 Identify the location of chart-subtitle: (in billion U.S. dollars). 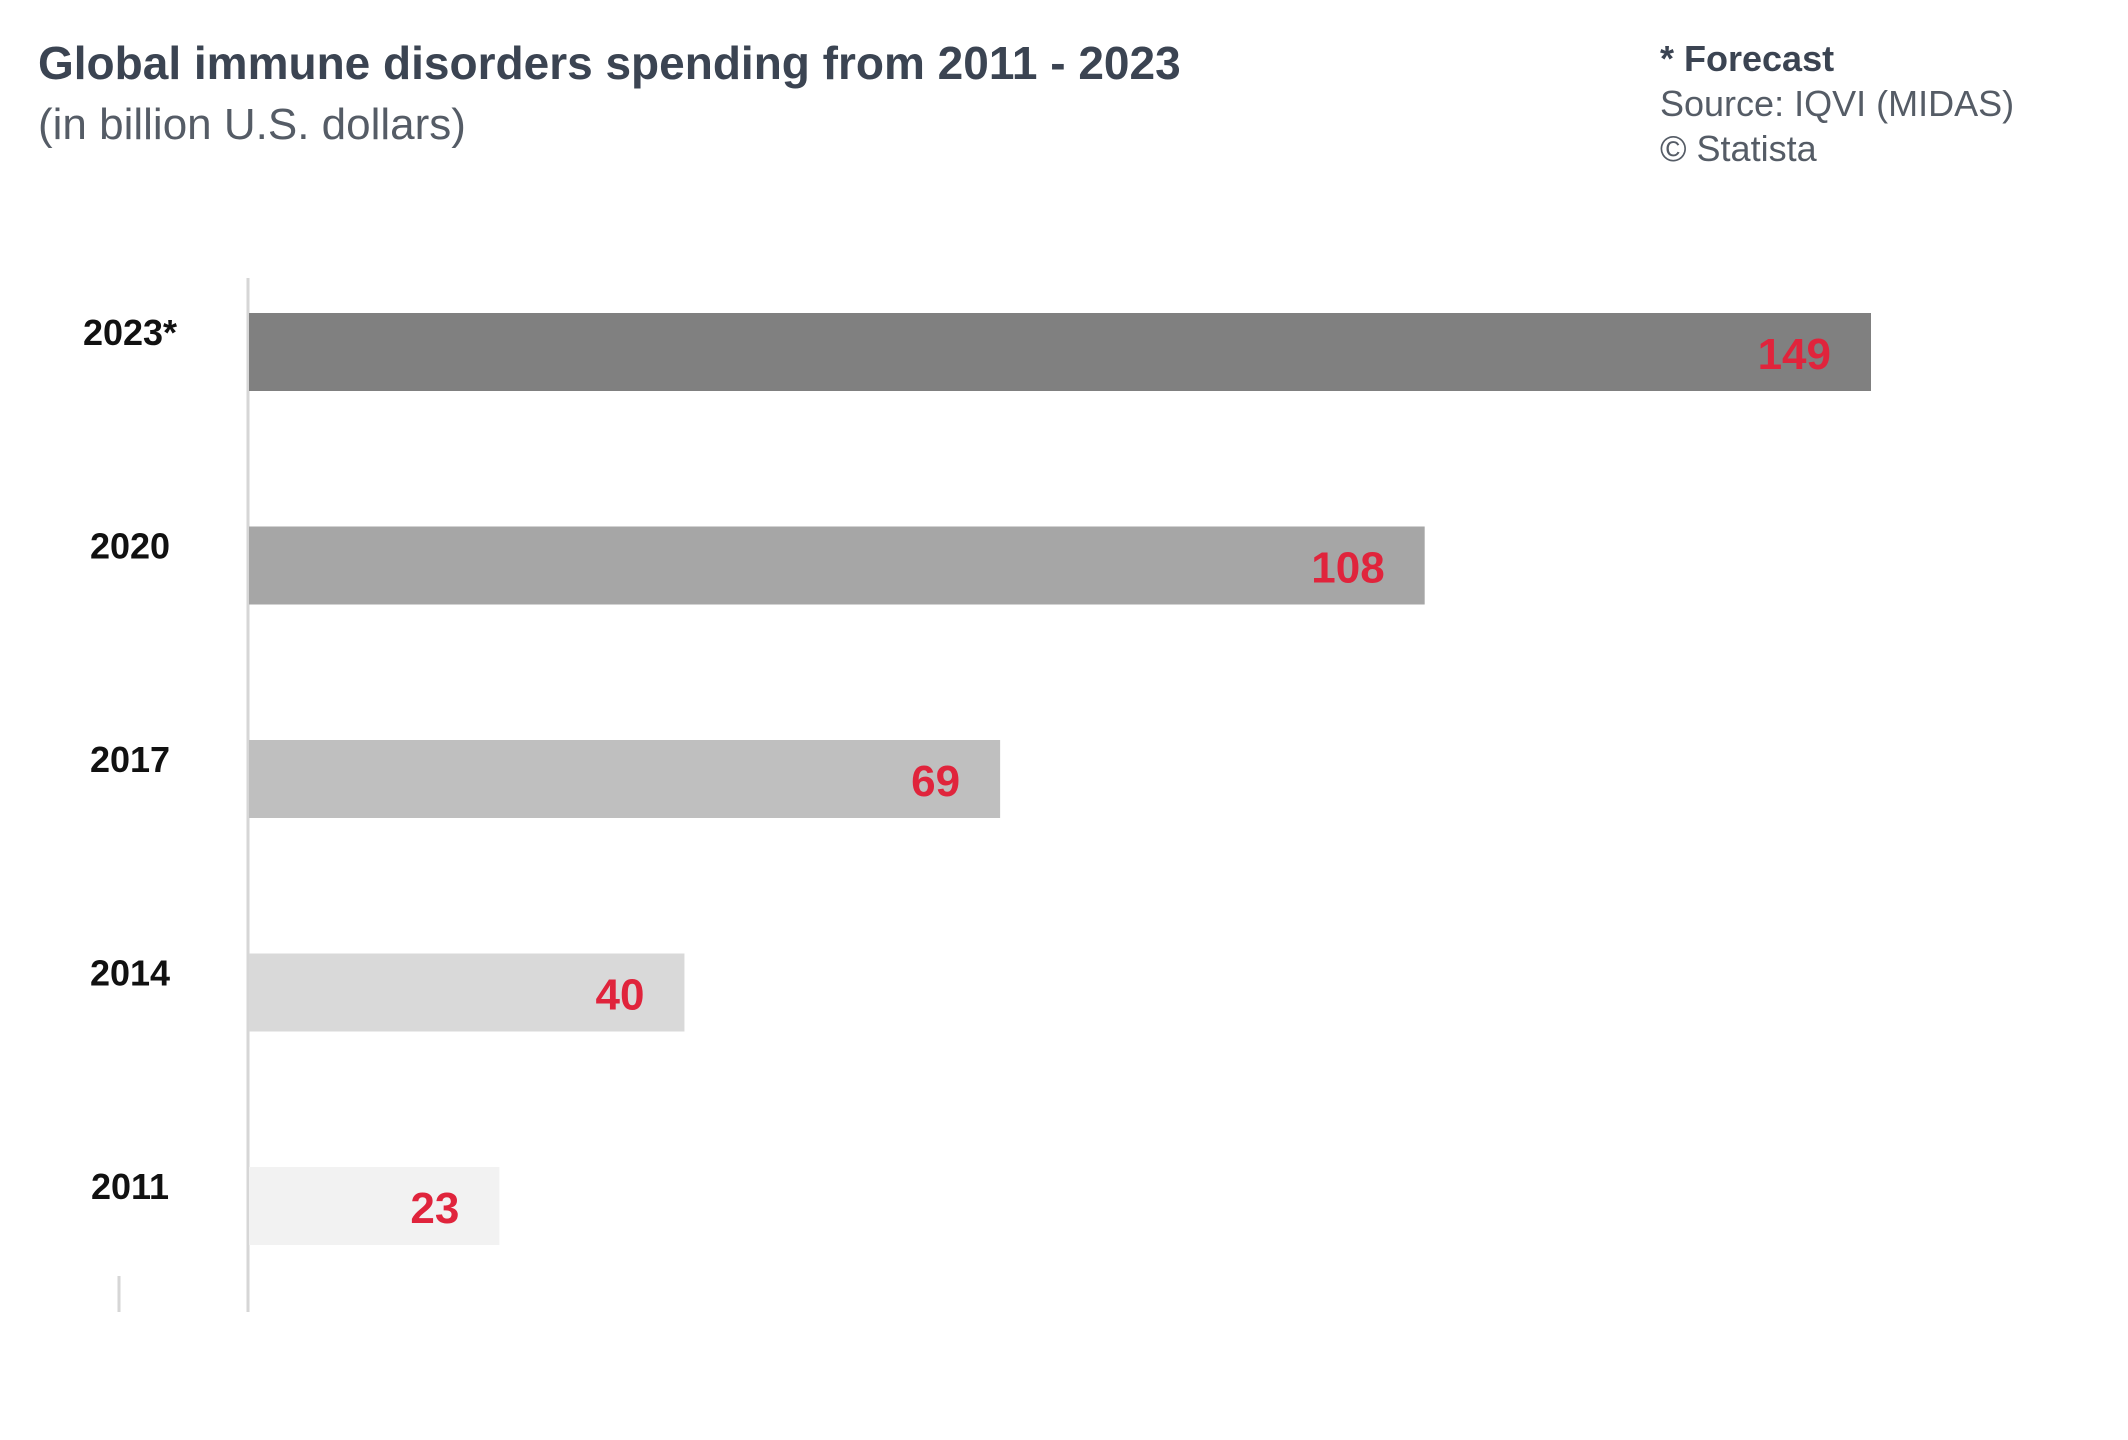
(252, 124).